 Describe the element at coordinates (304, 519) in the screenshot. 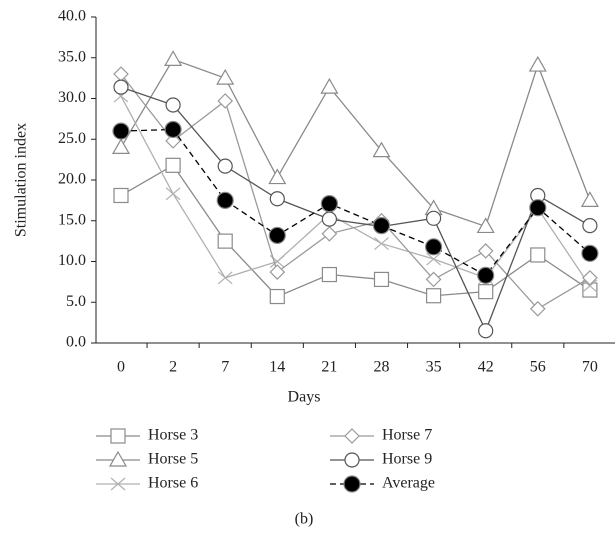

I see `caption: (b)` at that location.